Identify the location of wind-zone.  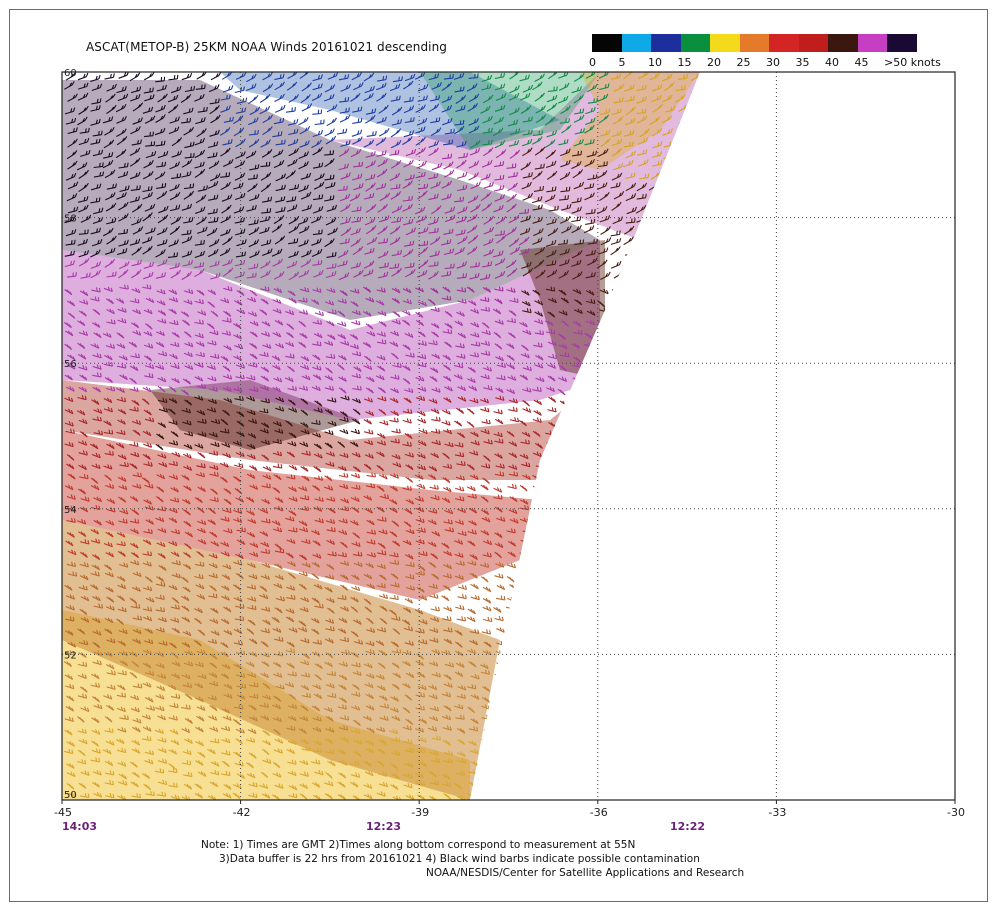
(301, 515).